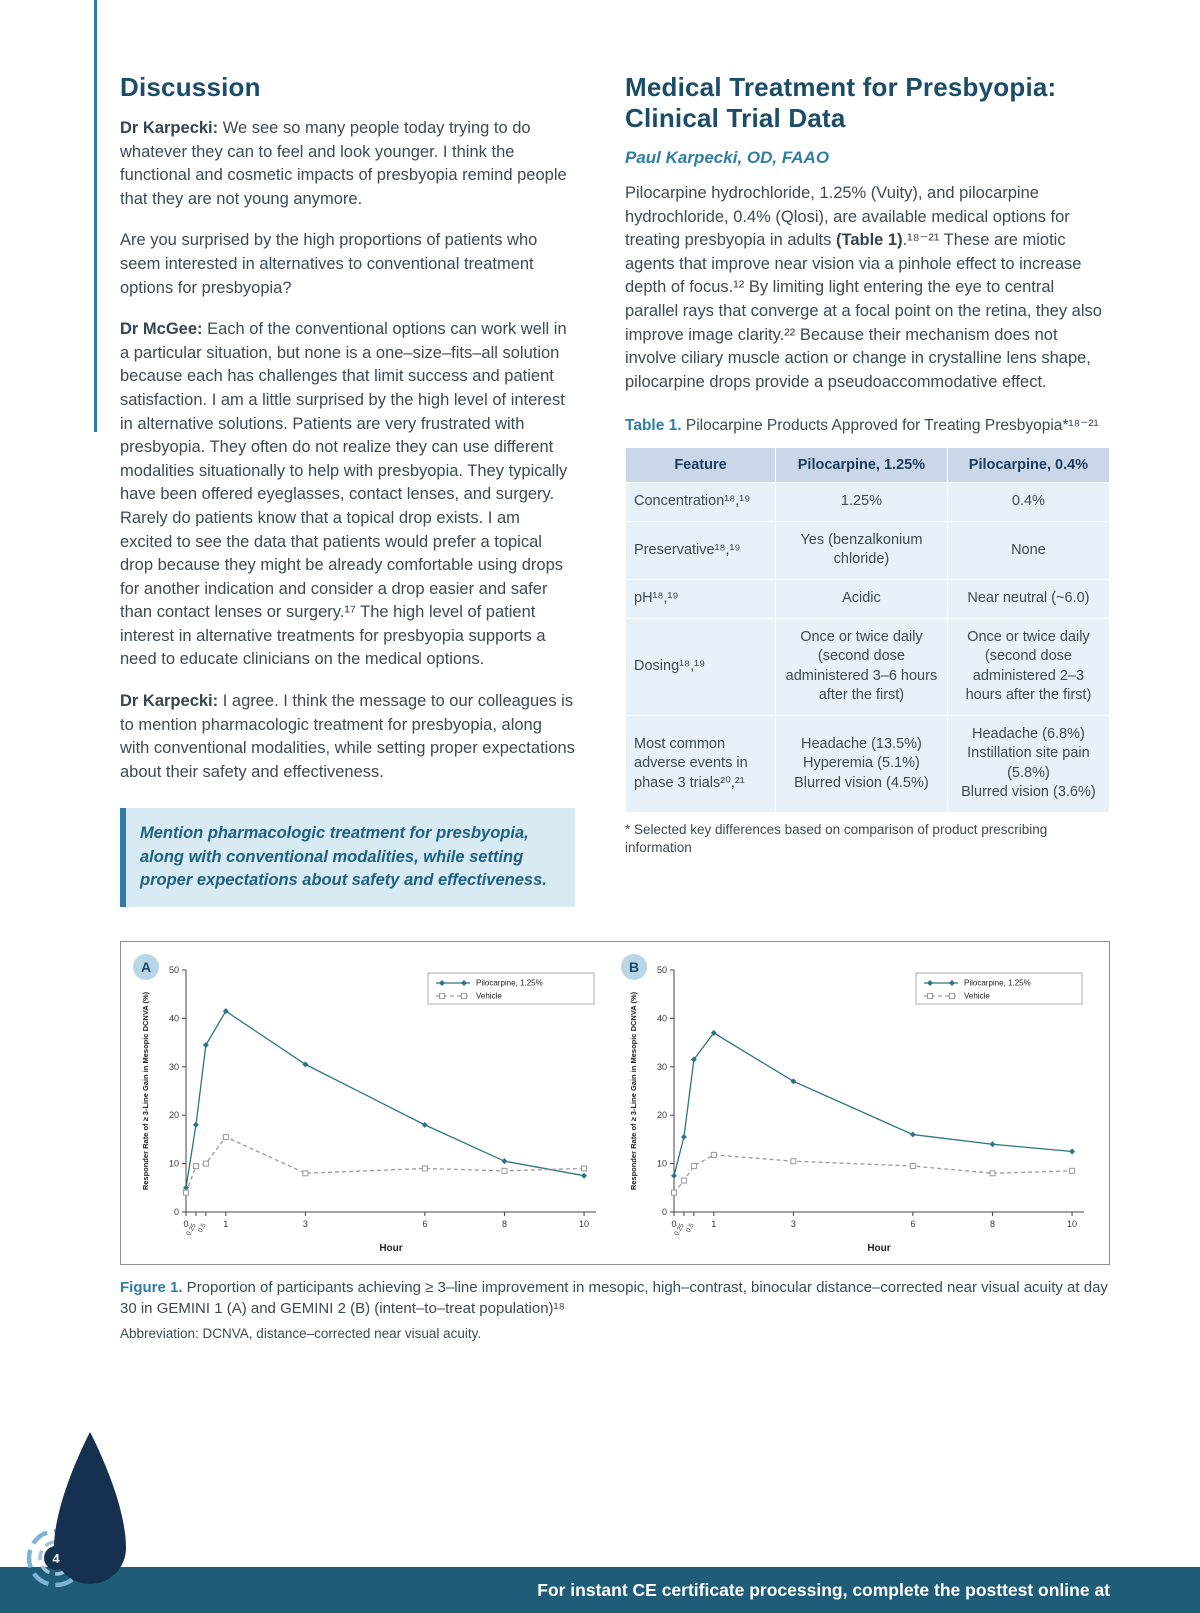 The image size is (1200, 1613). I want to click on legend-box, so click(511, 988).